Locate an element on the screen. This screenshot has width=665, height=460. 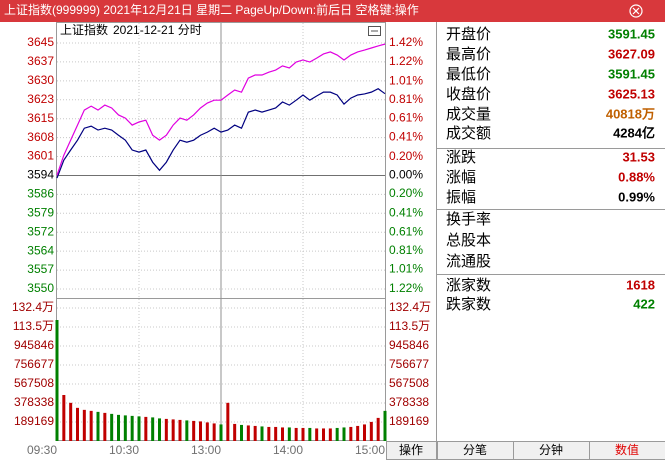
close-cross is located at coordinates (636, 11).